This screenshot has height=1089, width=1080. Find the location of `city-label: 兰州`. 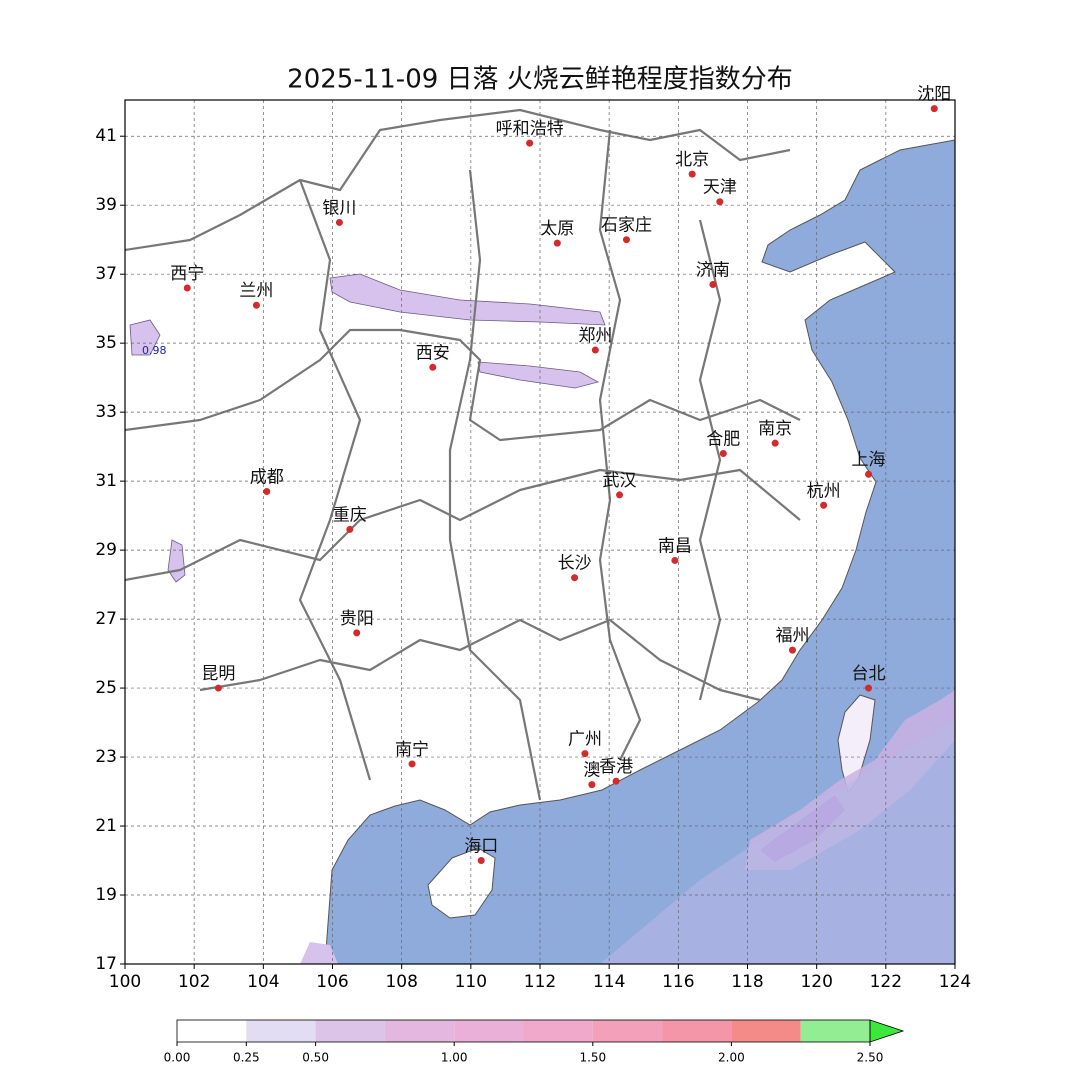

city-label: 兰州 is located at coordinates (256, 291).